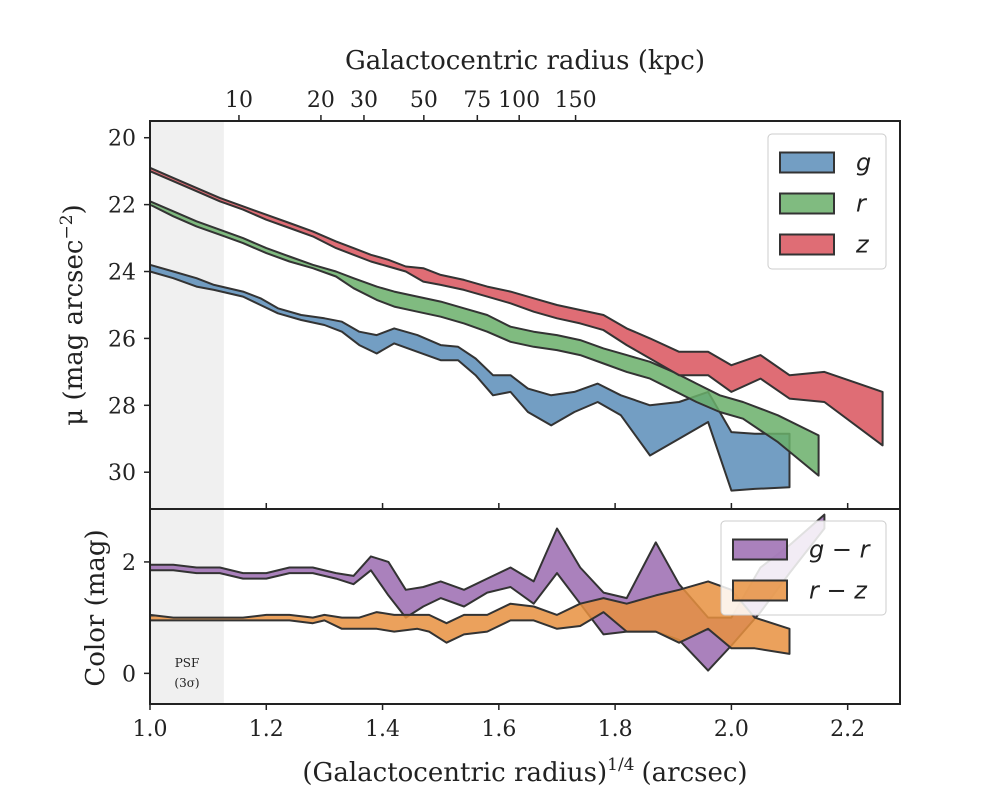 Image resolution: width=1000 pixels, height=800 pixels. Describe the element at coordinates (525, 61) in the screenshot. I see `top-axis-title: Galactocentric radius (kpc)` at that location.